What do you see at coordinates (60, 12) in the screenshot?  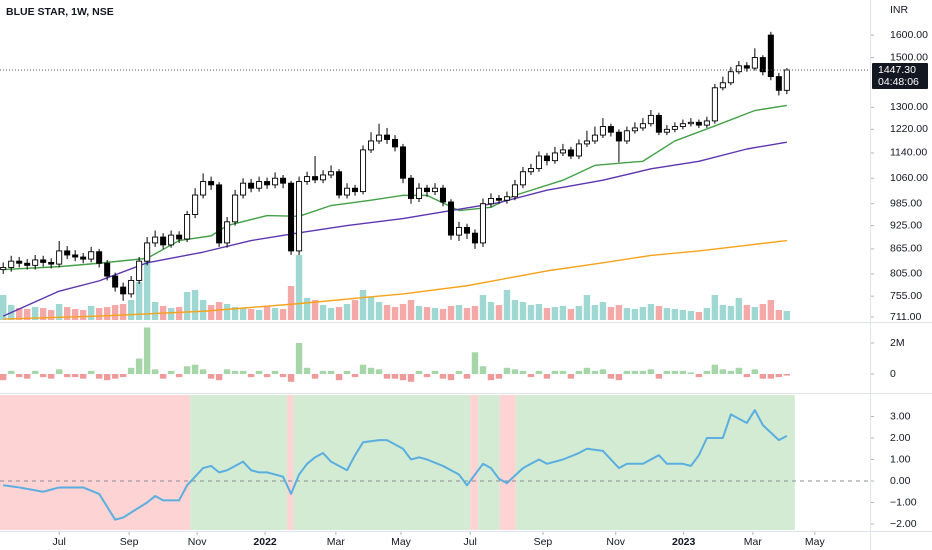 I see `chart-title: BLUE STAR, 1W, NSE` at bounding box center [60, 12].